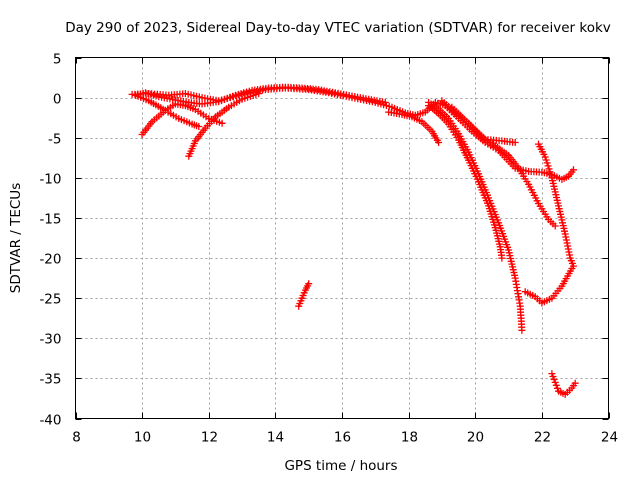 Image resolution: width=640 pixels, height=480 pixels. I want to click on x-tick-label: 12, so click(209, 438).